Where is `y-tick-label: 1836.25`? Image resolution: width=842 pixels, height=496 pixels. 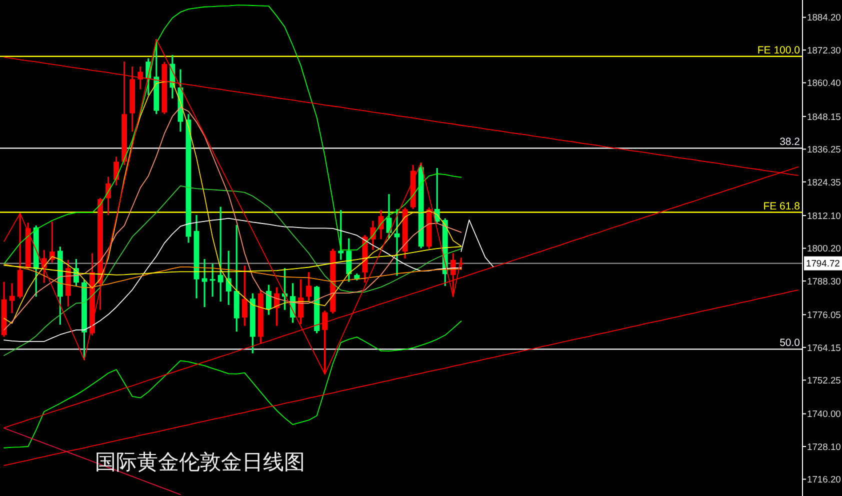 y-tick-label: 1836.25 is located at coordinates (824, 149).